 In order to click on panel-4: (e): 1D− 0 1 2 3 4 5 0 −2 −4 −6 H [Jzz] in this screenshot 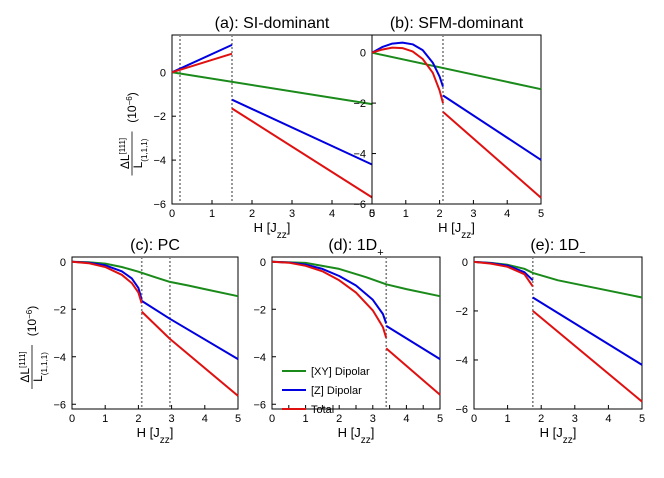, I will do `click(550, 341)`.